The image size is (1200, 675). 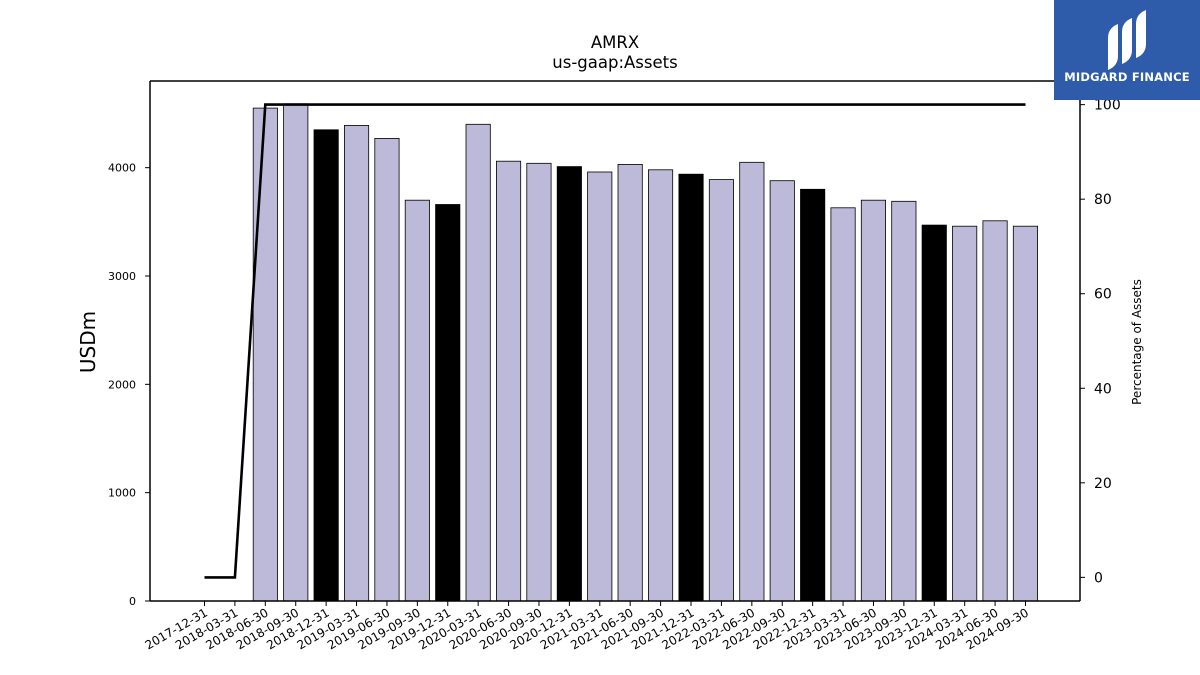 I want to click on y-axis-label: USDm, so click(x=88, y=342).